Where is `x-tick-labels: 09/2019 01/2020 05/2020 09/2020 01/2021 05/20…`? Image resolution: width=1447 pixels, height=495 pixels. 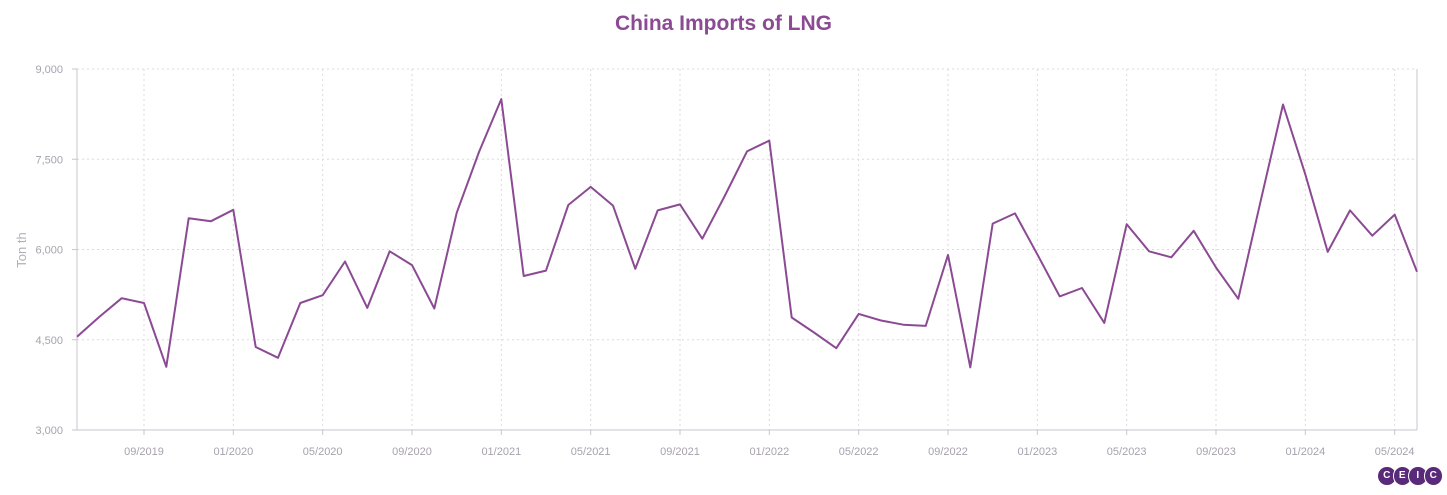 x-tick-labels: 09/2019 01/2020 05/2020 09/2020 01/2021 05/20… is located at coordinates (769, 452).